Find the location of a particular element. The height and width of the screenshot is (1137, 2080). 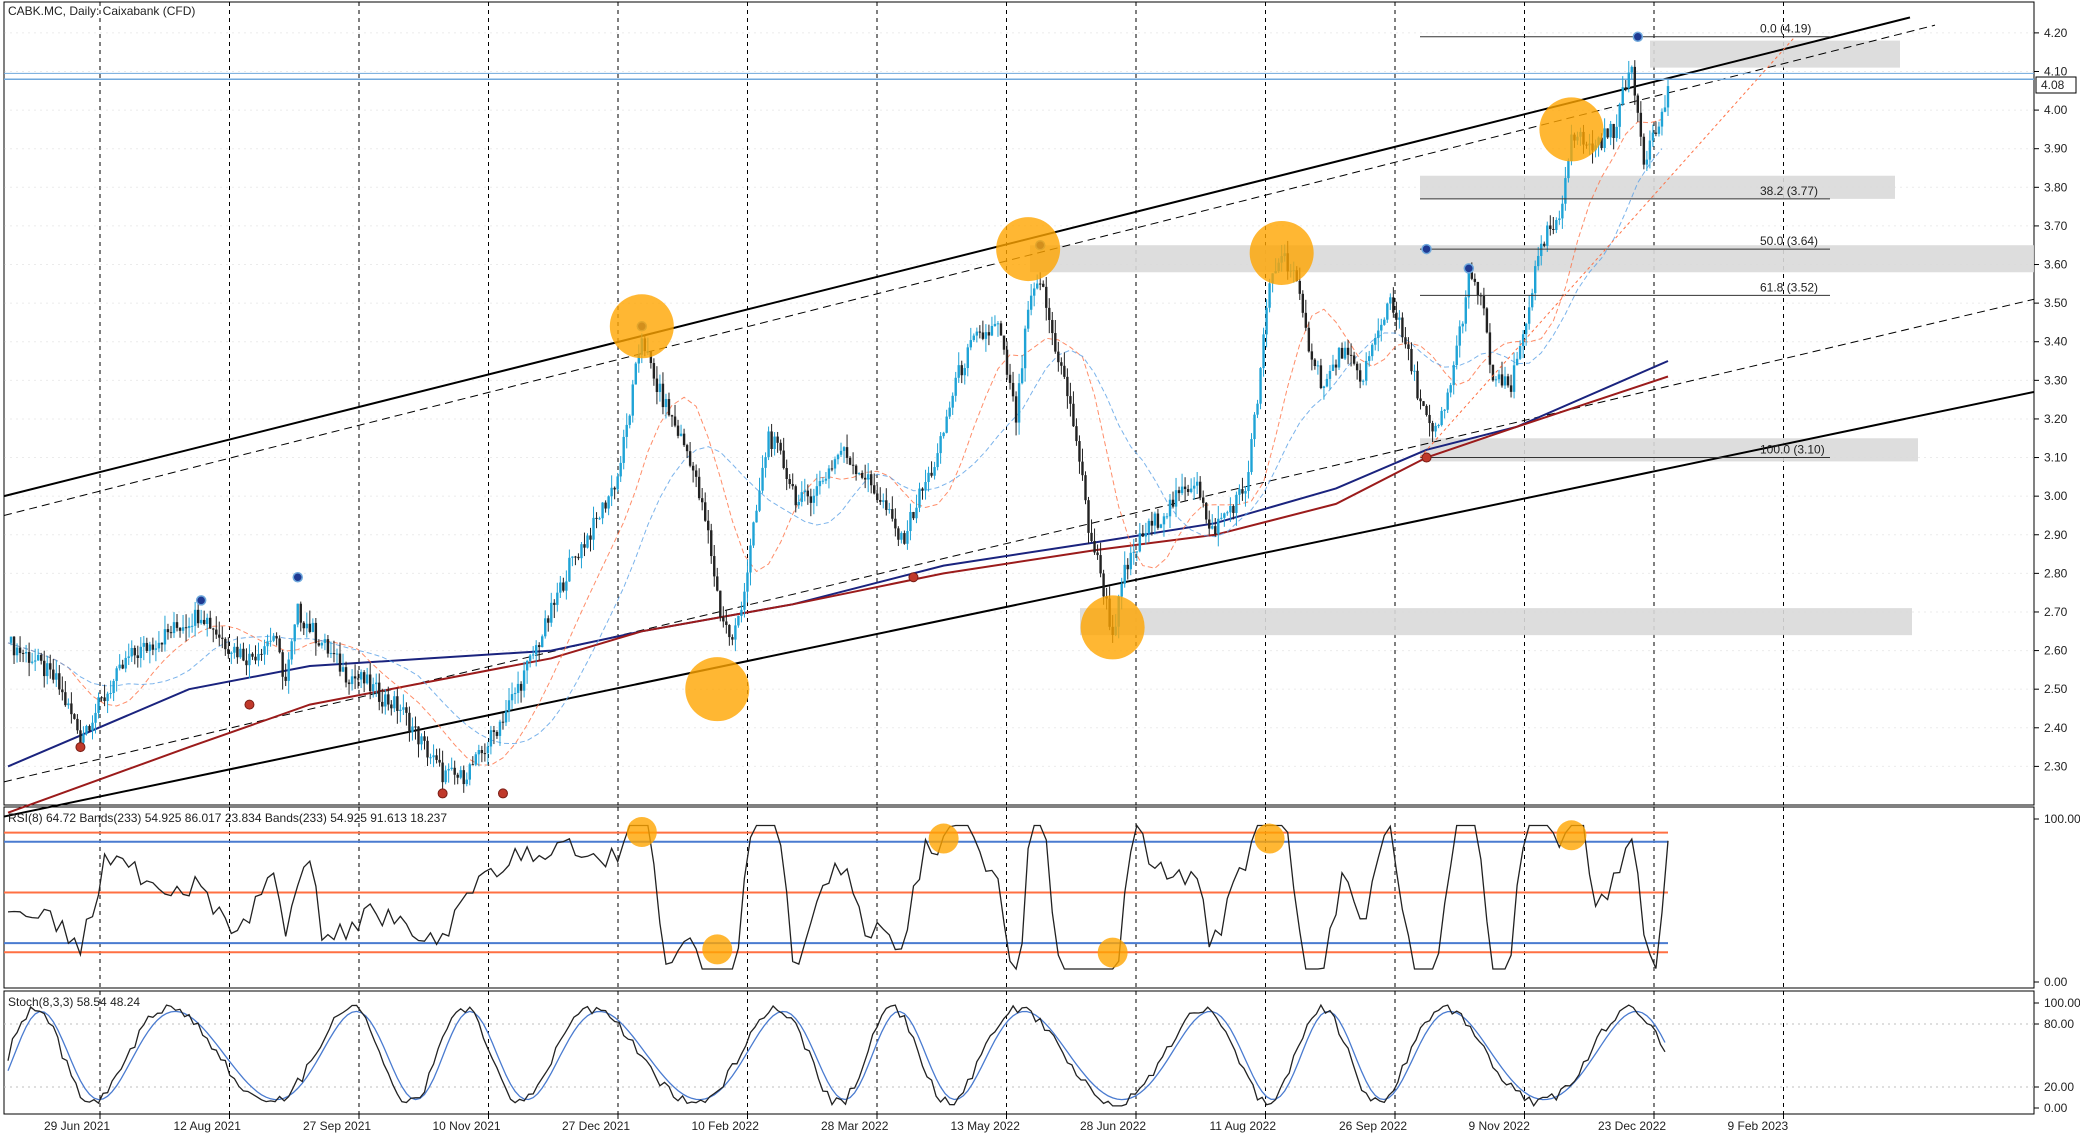

fib-diagonal is located at coordinates (1607, 247).